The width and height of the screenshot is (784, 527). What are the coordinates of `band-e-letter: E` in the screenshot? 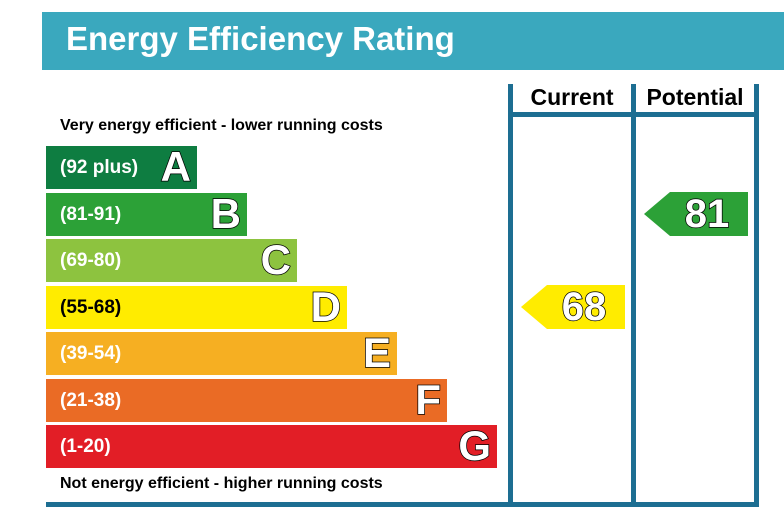 It's located at (377, 353).